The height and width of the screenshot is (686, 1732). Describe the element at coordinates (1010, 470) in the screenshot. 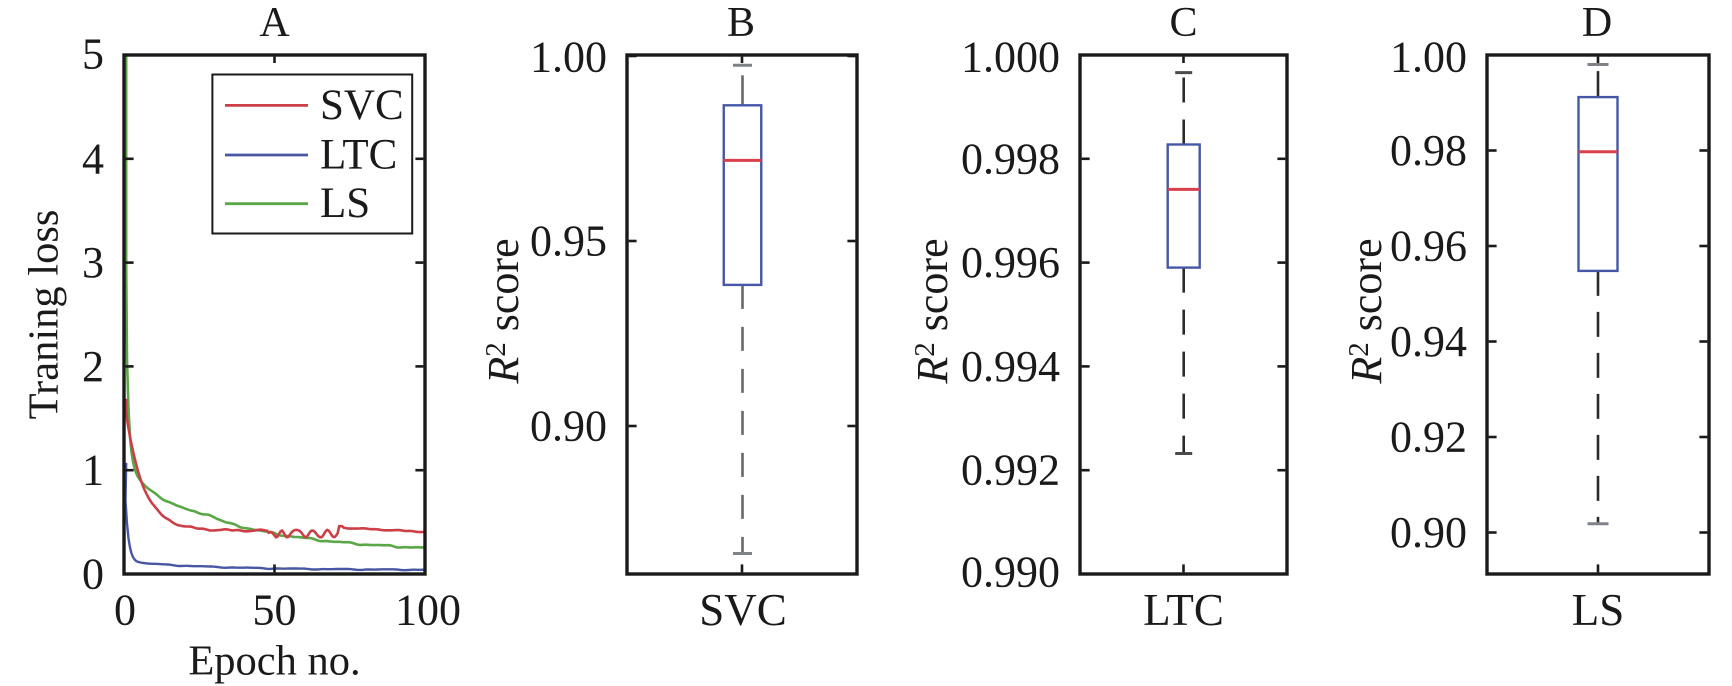

I see `svg-text: 0.992` at that location.